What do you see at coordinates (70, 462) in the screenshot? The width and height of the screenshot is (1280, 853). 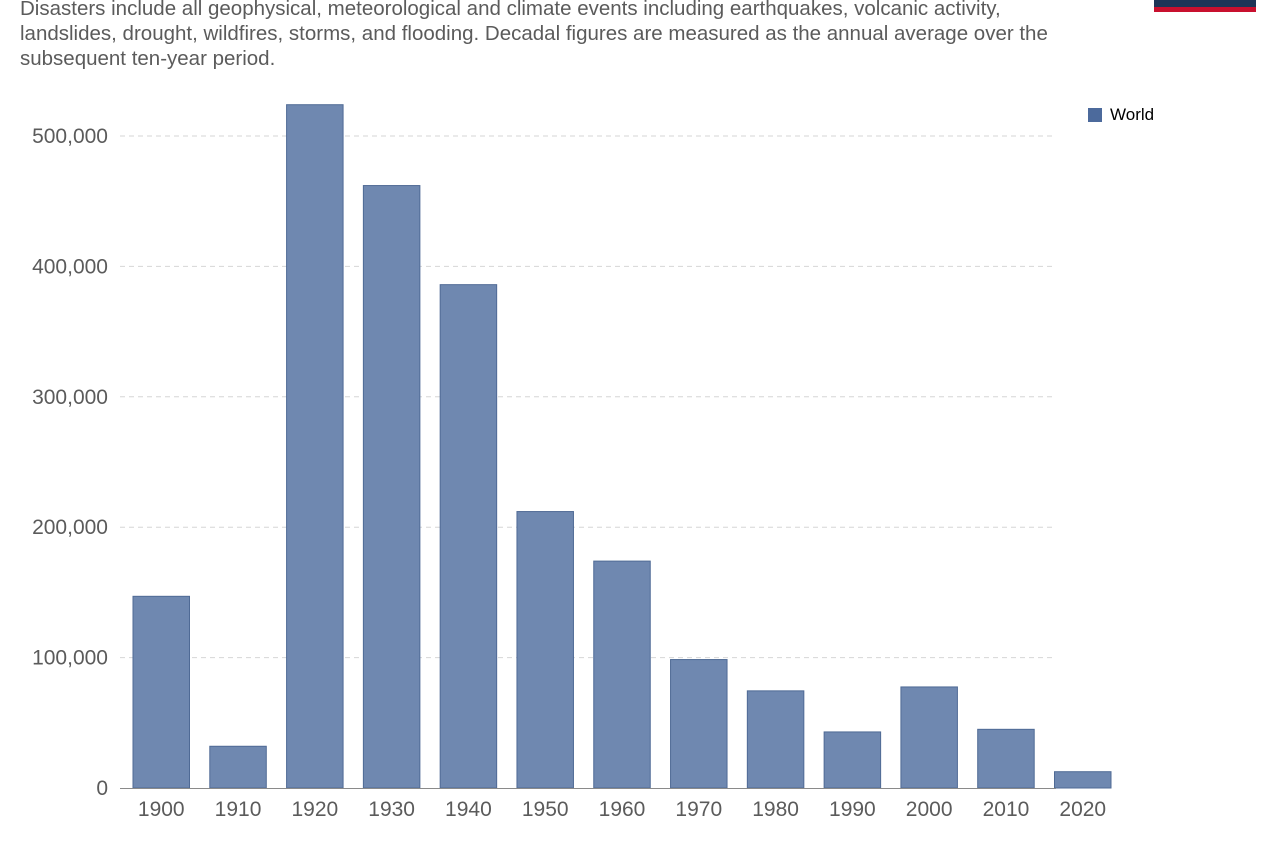 I see `y-axis-ticks: 0 100,000 200,000 300,000 400,000 500,000` at bounding box center [70, 462].